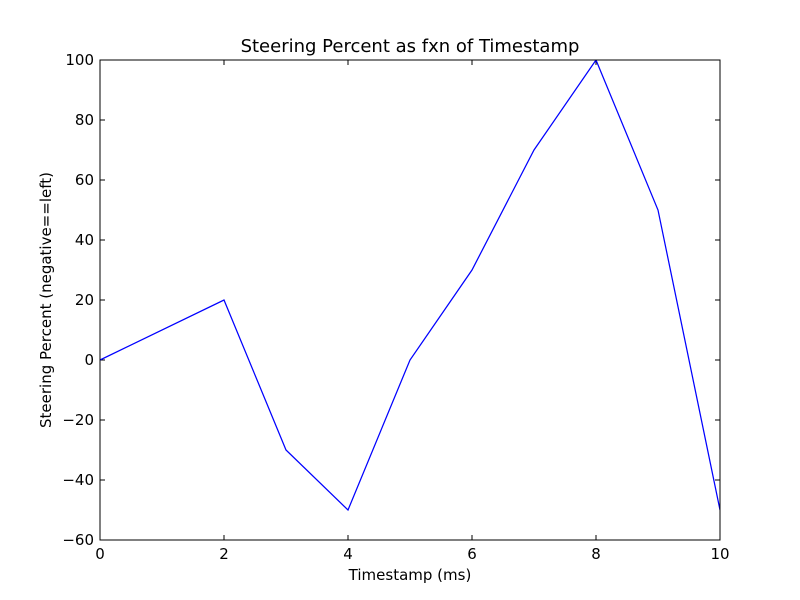 The width and height of the screenshot is (800, 600). What do you see at coordinates (89, 360) in the screenshot?
I see `y-tick-label-3: 0` at bounding box center [89, 360].